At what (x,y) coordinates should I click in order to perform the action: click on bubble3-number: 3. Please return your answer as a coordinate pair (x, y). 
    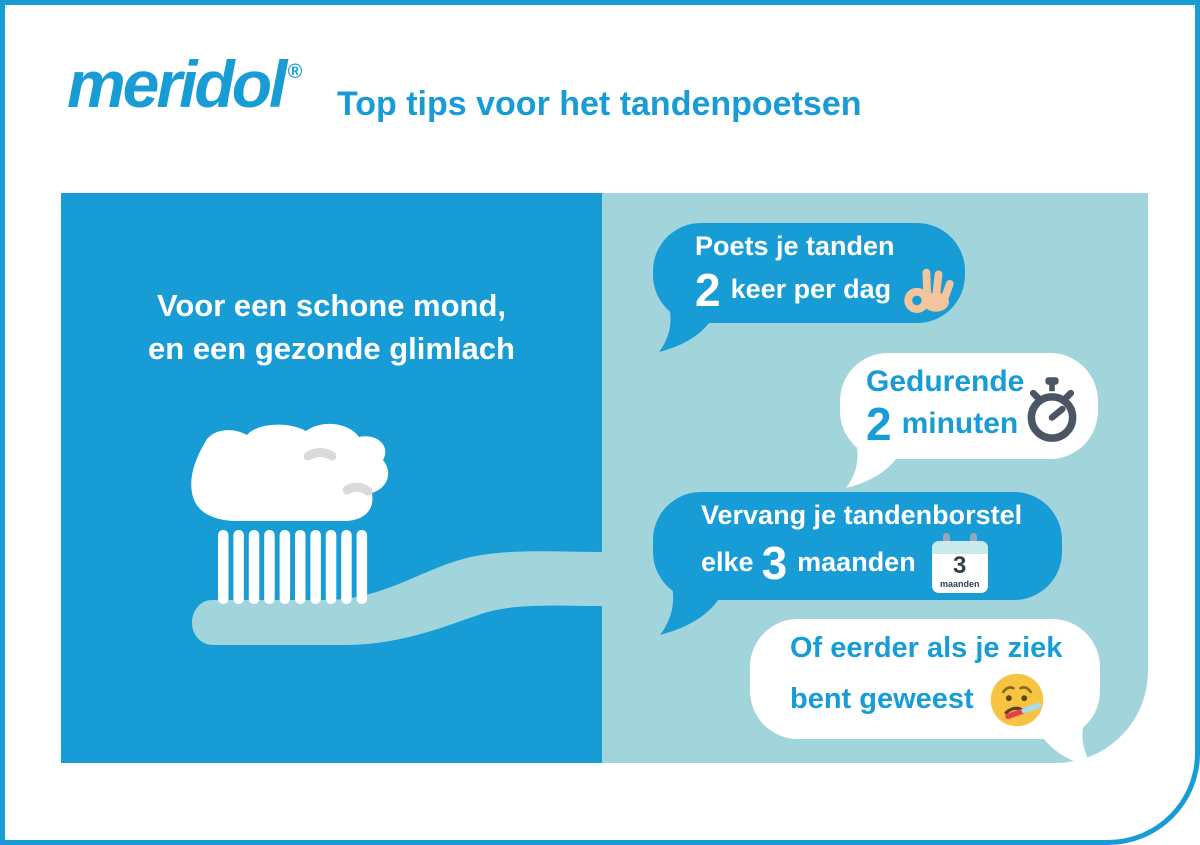
    Looking at the image, I should click on (774, 562).